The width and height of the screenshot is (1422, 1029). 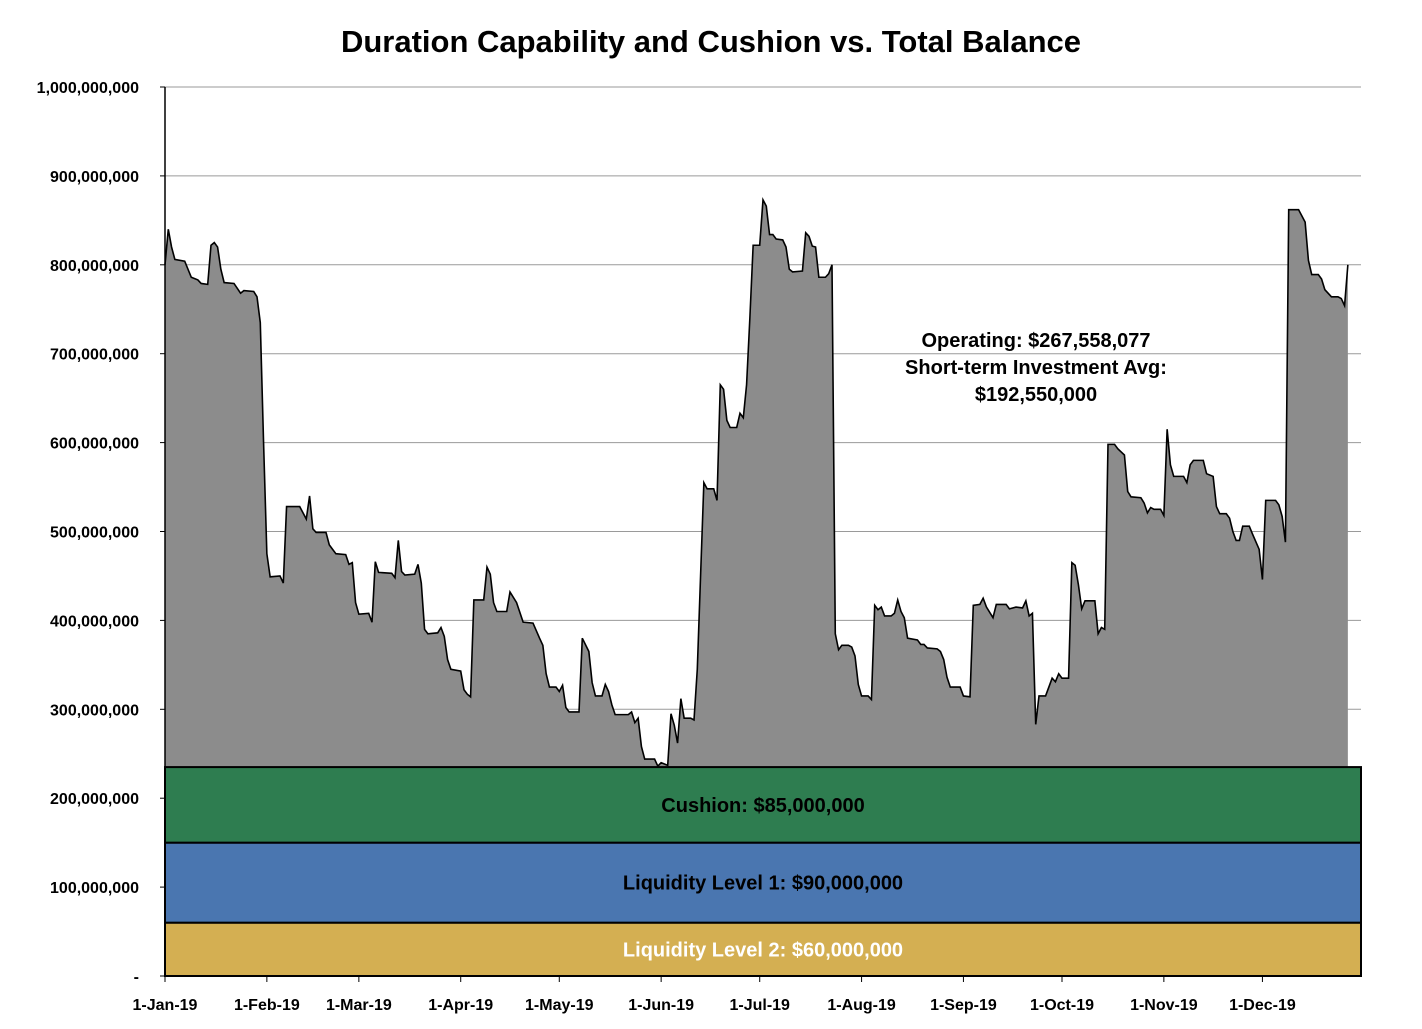 What do you see at coordinates (94, 799) in the screenshot?
I see `y-tick-label-2: 200,000,000` at bounding box center [94, 799].